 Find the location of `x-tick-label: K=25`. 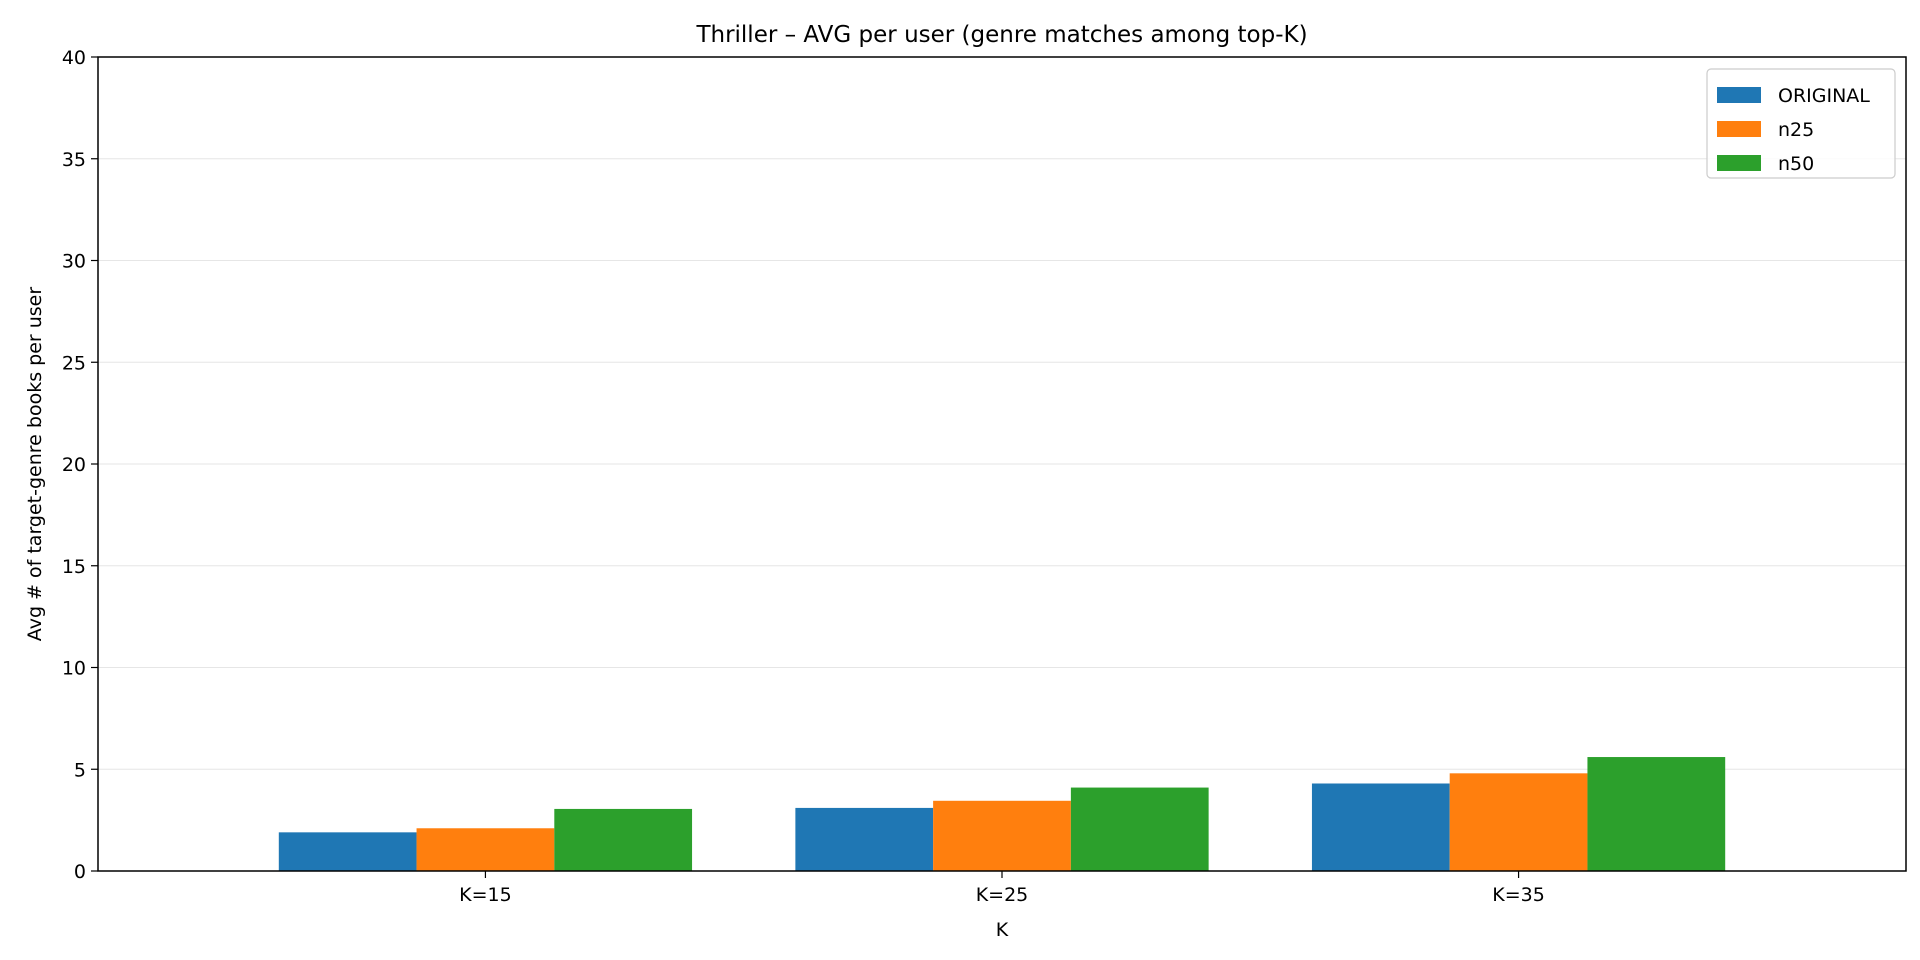

x-tick-label: K=25 is located at coordinates (1002, 895).